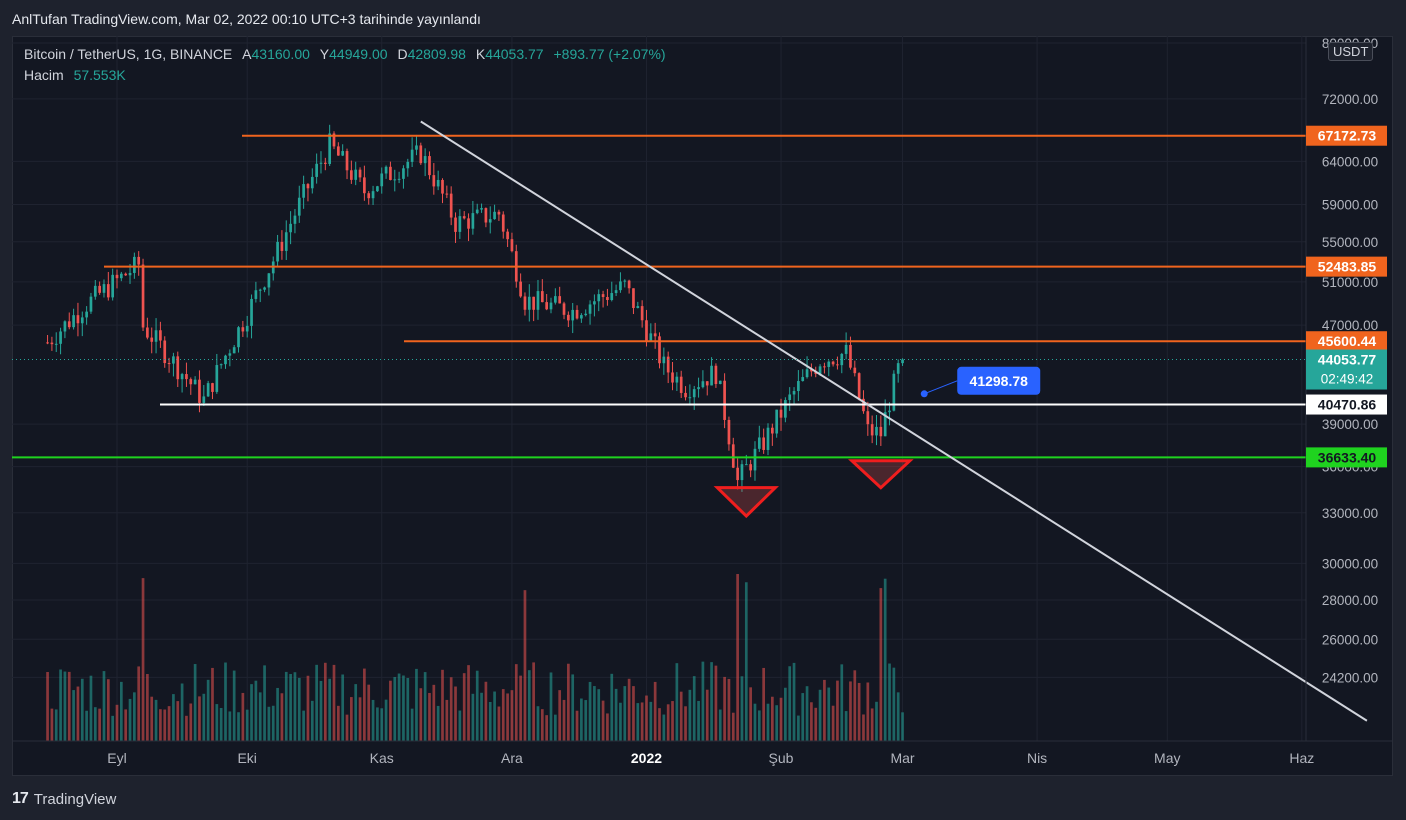 Image resolution: width=1406 pixels, height=820 pixels. I want to click on brand-footer: 17 TradingView, so click(64, 799).